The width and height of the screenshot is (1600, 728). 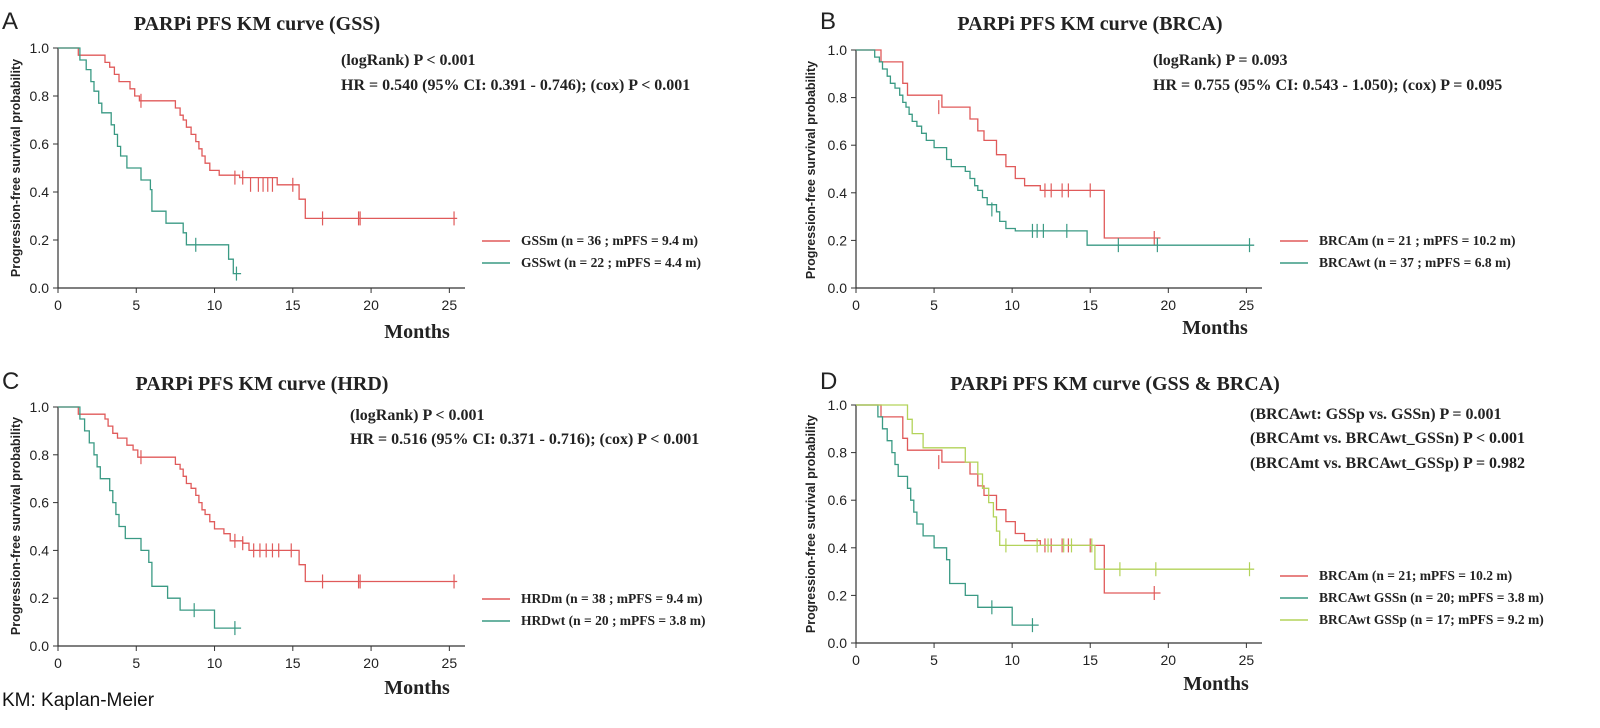 I want to click on legend-label: GSSm (n = 36 ; mPFS = 9.4 m), so click(x=609, y=240).